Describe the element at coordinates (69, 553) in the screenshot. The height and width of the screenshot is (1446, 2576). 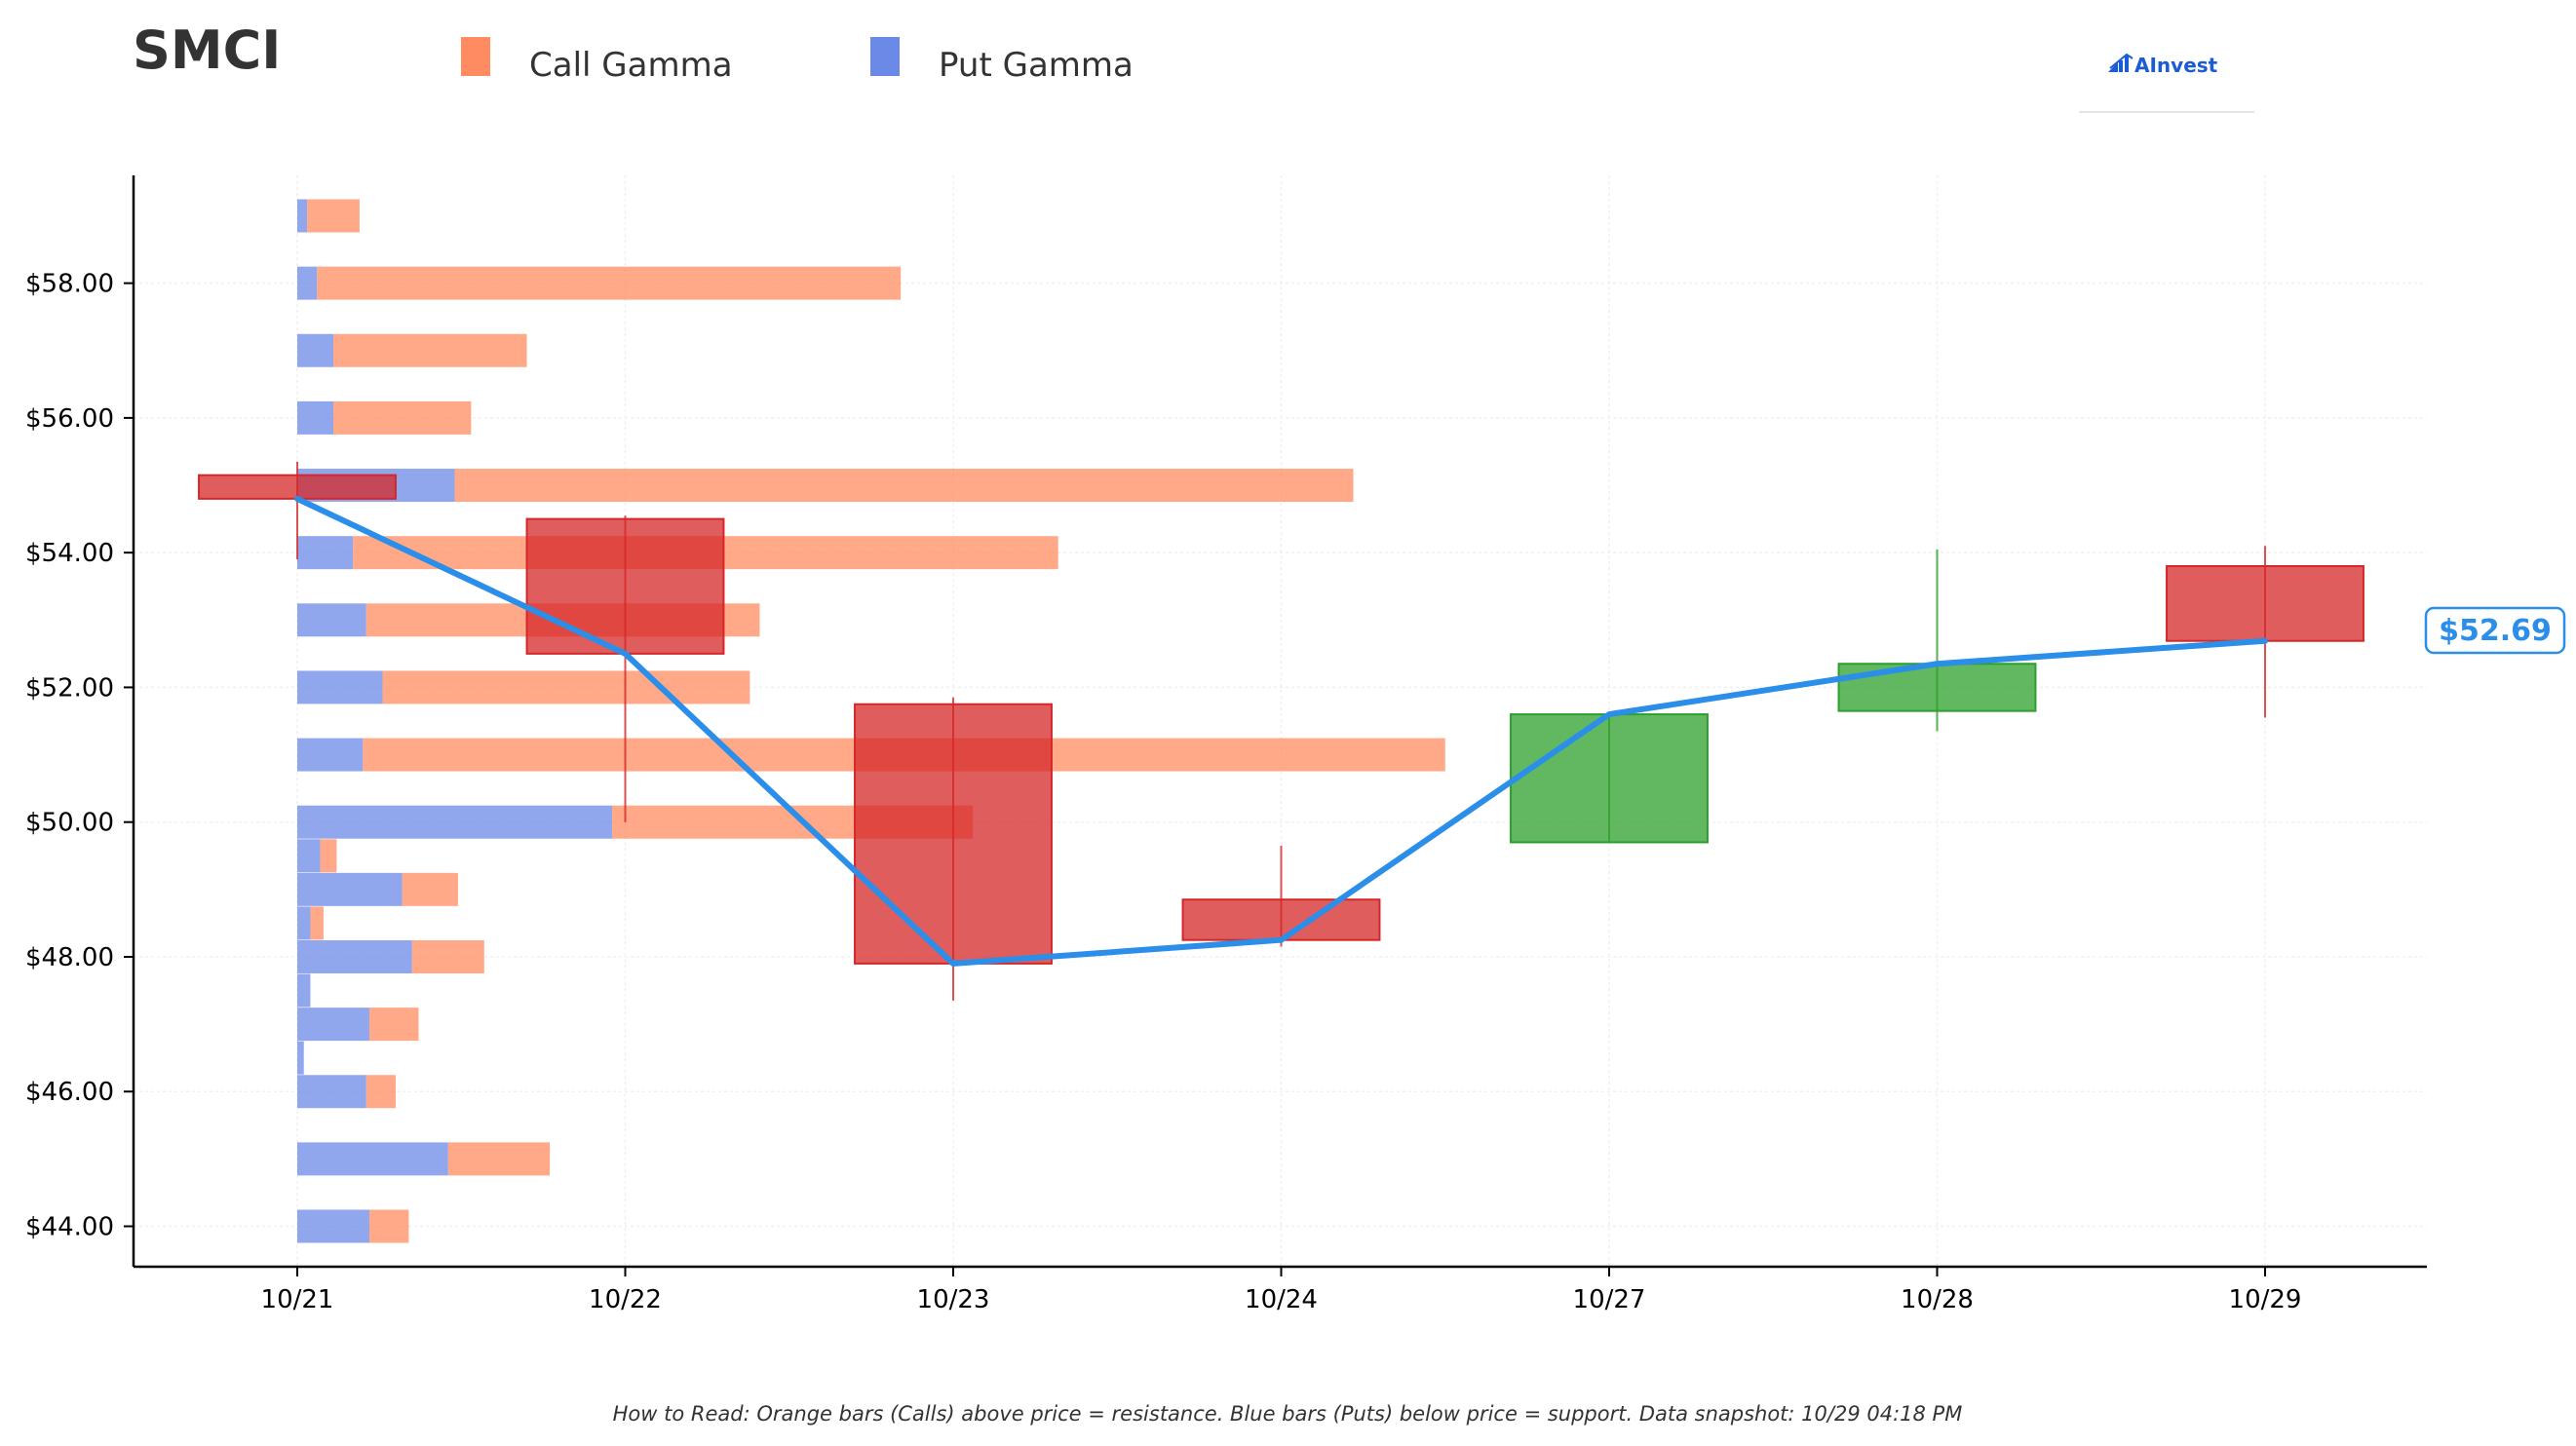
I see `y-tick-label-5: $54.00` at that location.